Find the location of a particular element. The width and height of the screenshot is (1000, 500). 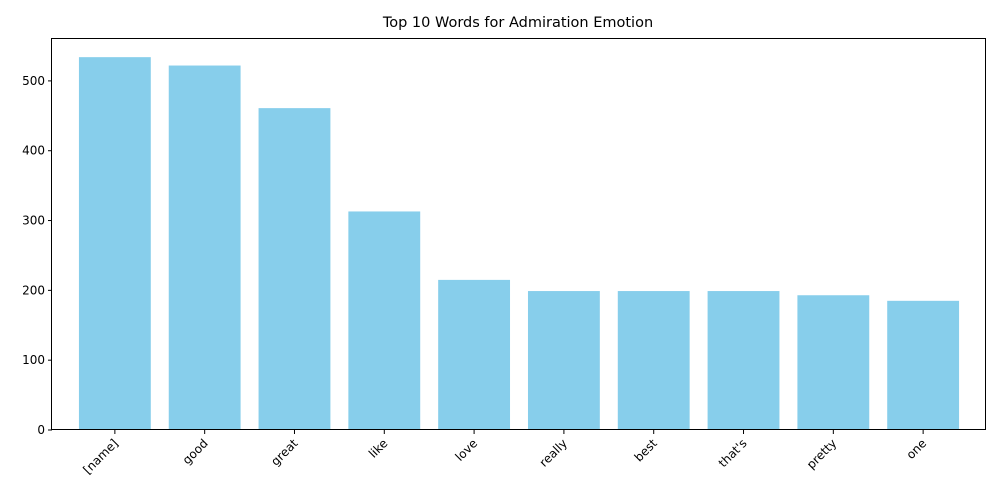

y-tick-label: 0 is located at coordinates (41, 430).